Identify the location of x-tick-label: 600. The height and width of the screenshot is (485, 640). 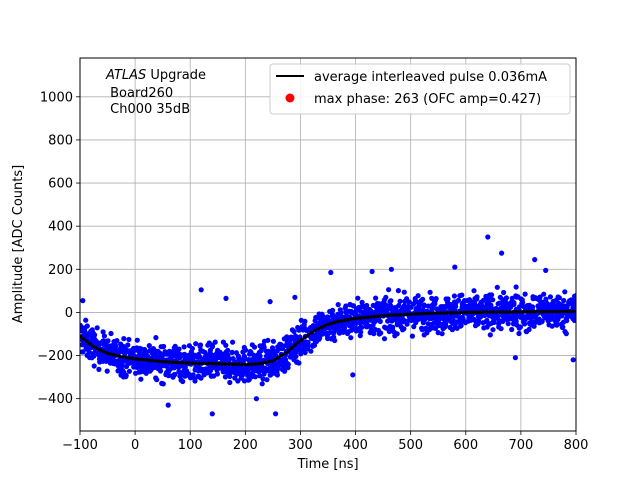
(465, 445).